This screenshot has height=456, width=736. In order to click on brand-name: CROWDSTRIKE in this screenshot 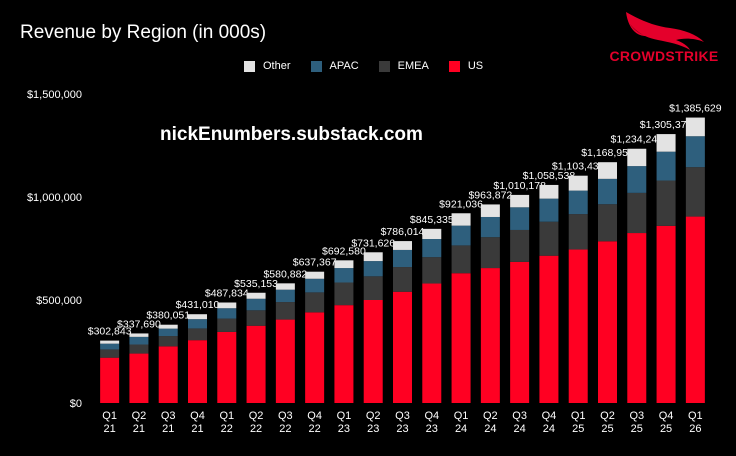, I will do `click(664, 56)`.